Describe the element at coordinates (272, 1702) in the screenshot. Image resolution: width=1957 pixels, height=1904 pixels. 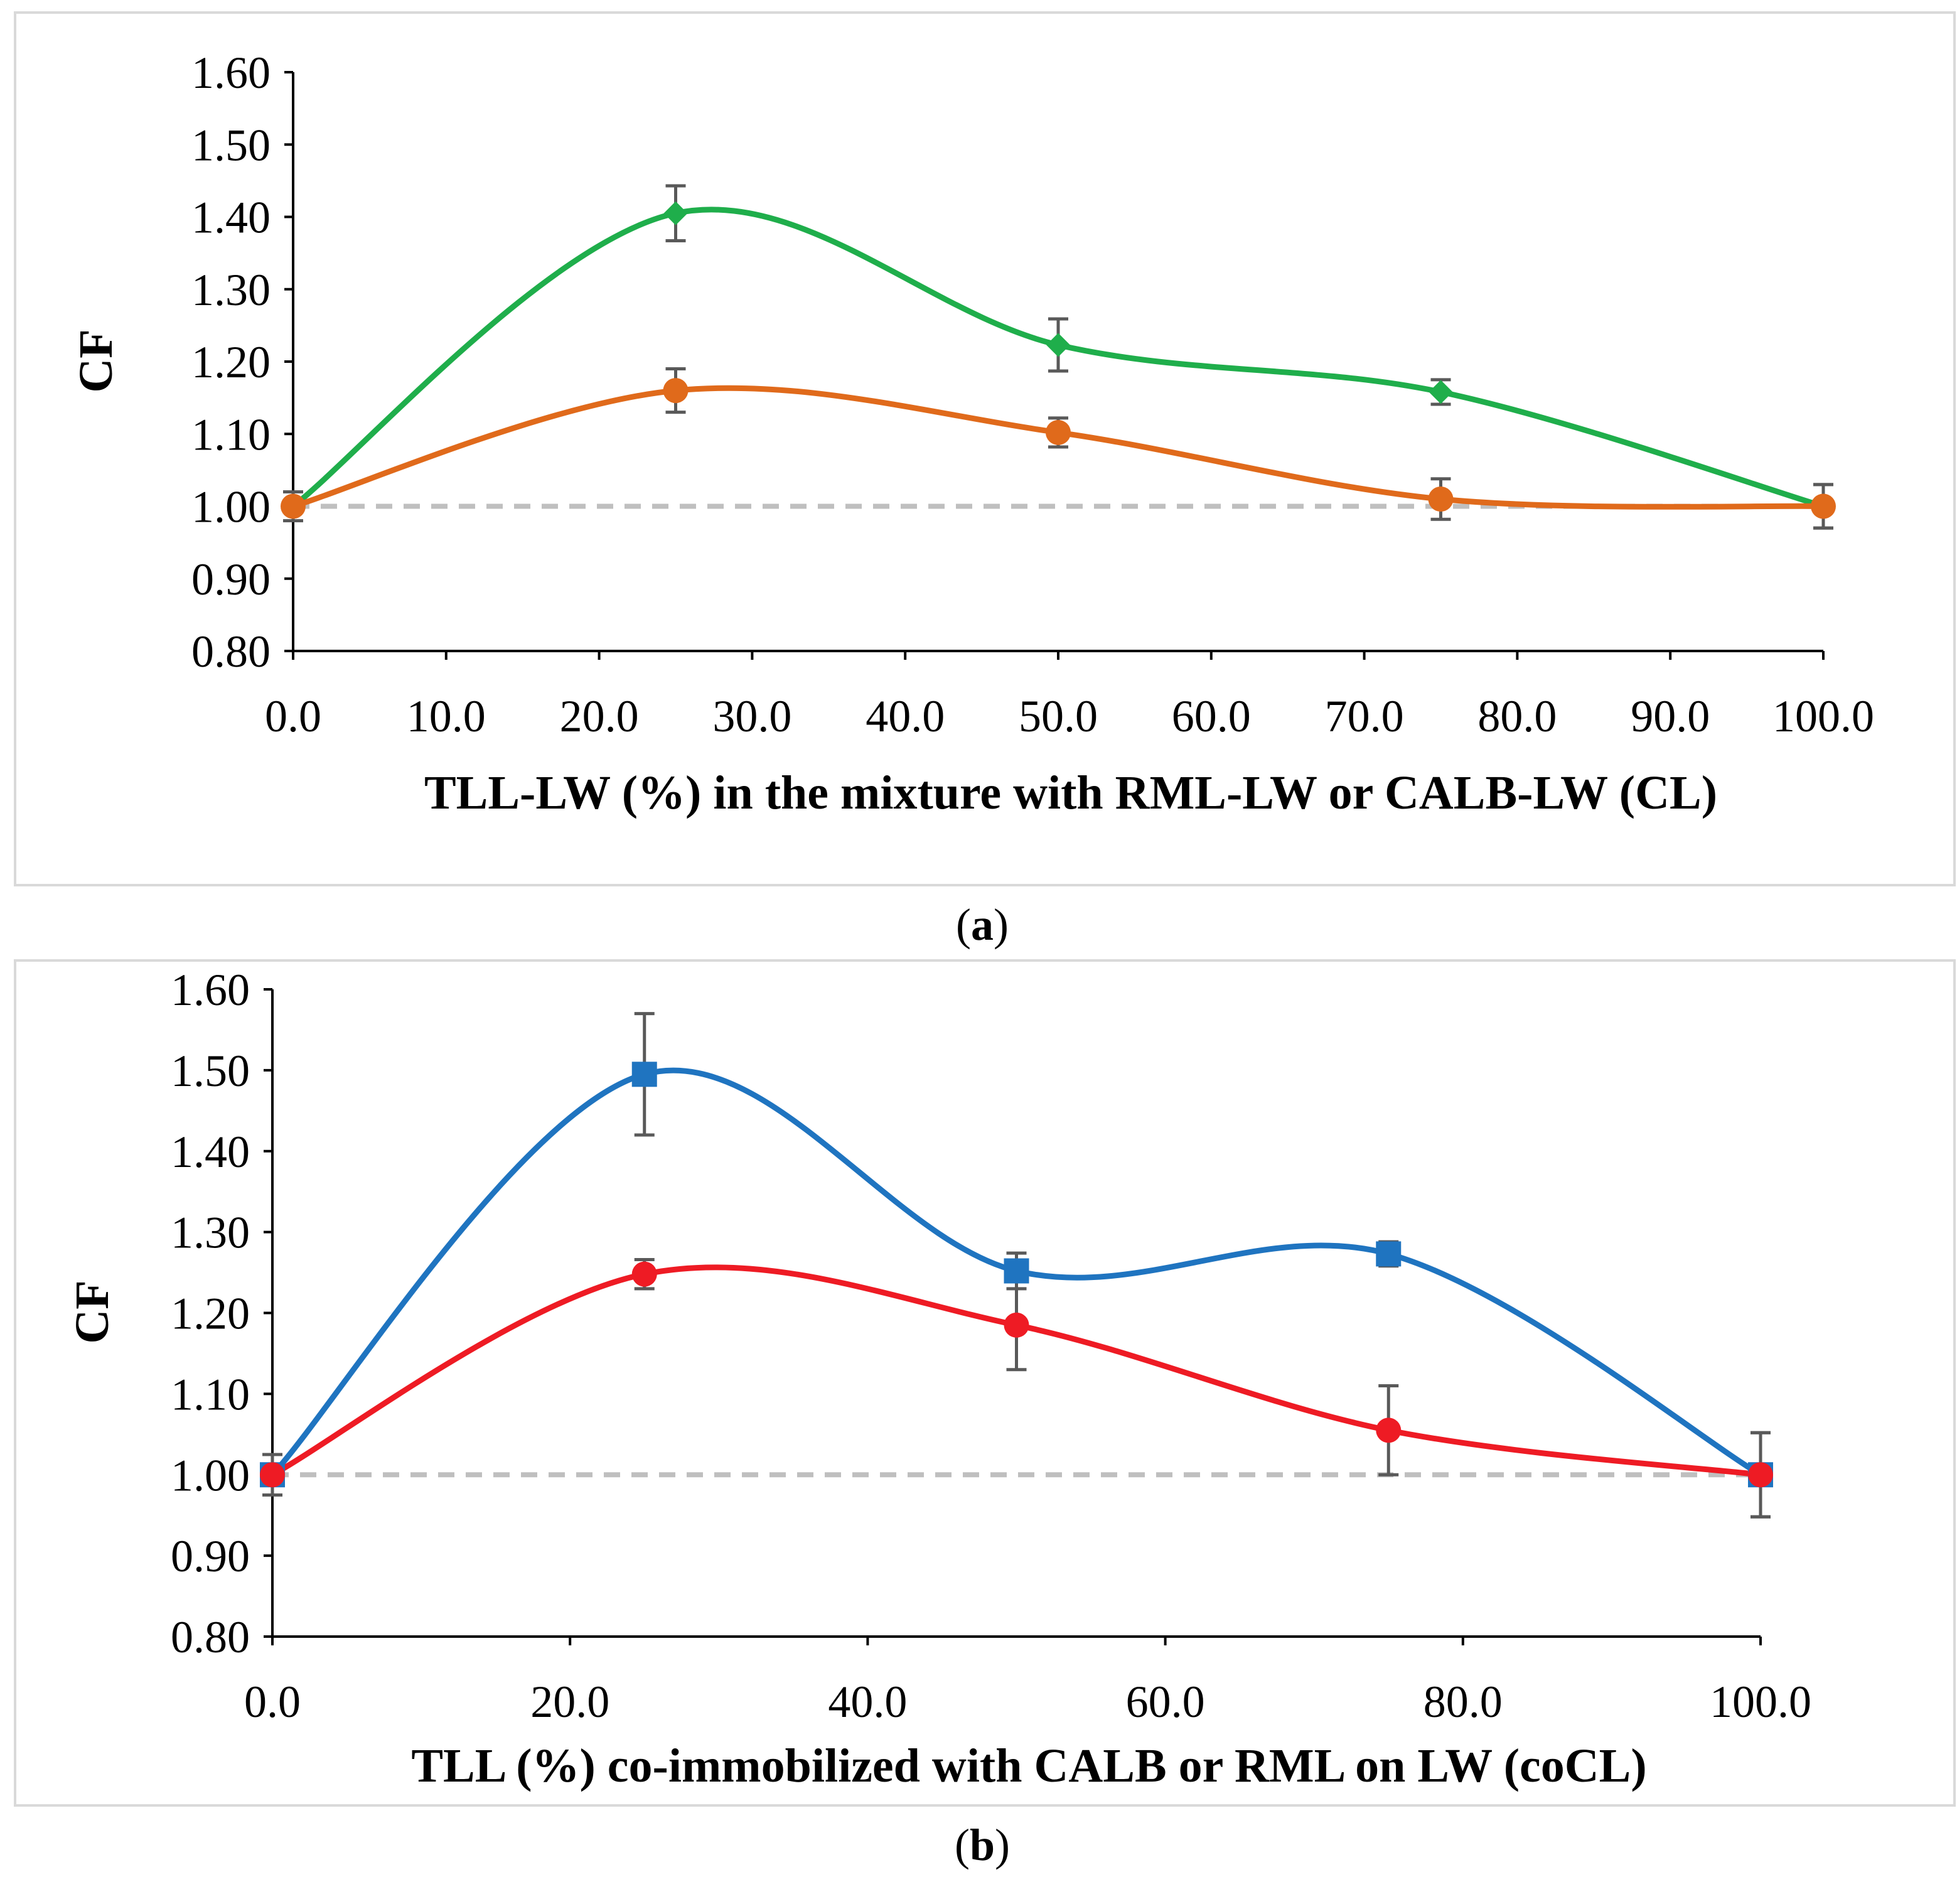
I see `chart-b-x-tick-label: 0.0` at that location.